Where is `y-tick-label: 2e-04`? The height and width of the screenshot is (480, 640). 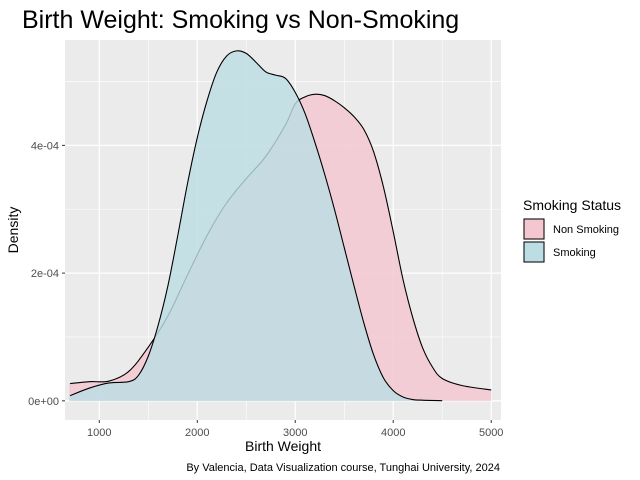 y-tick-label: 2e-04 is located at coordinates (45, 274).